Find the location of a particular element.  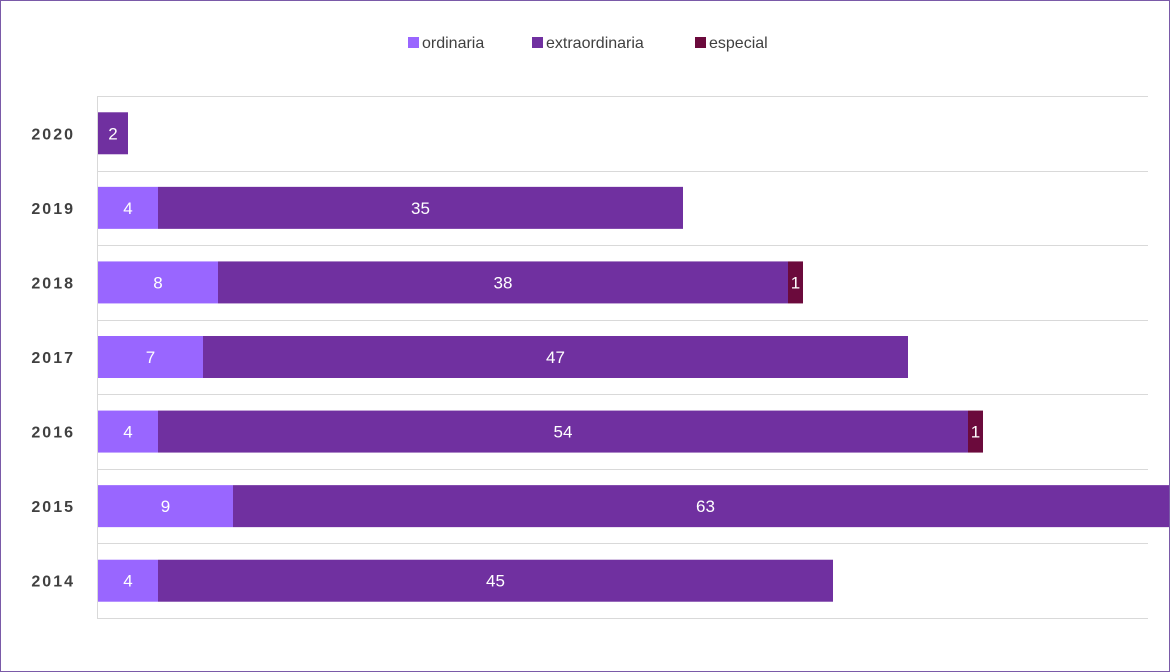

bar-extraordinaria-2019 is located at coordinates (420, 207).